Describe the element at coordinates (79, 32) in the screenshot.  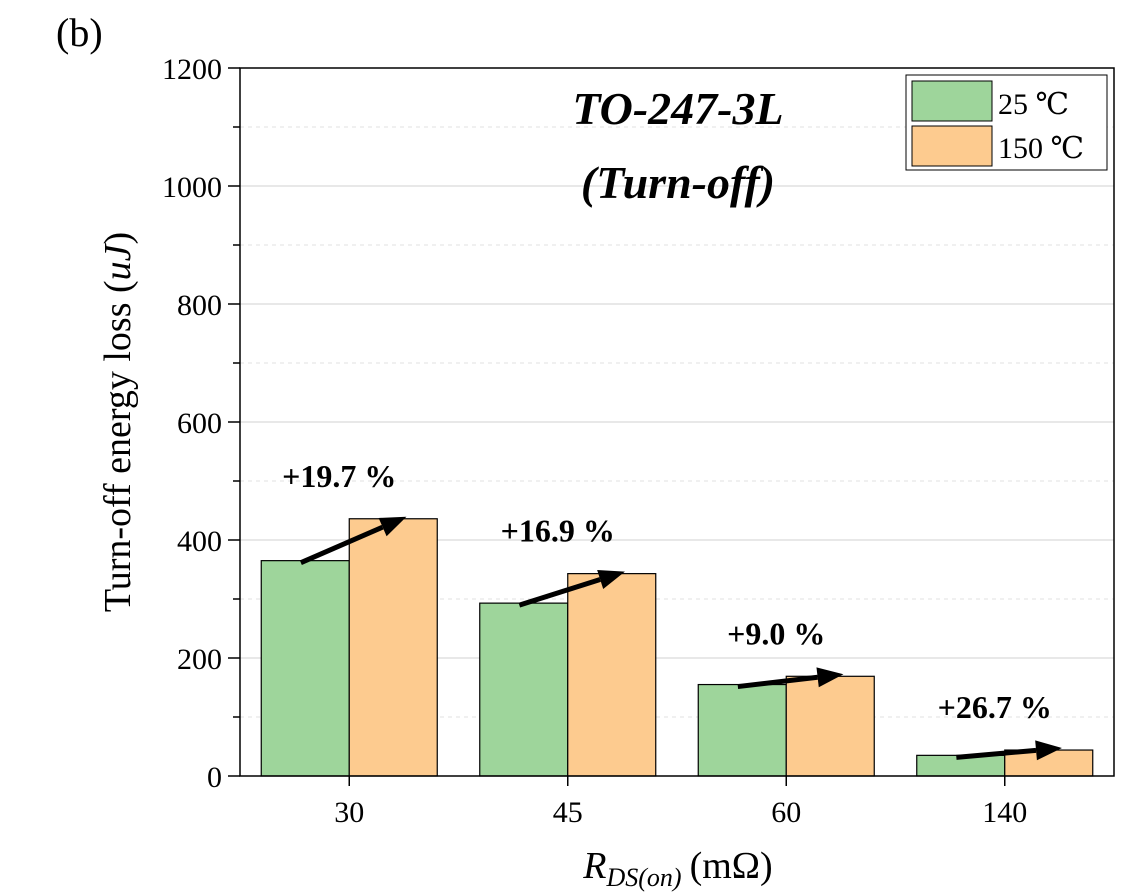
I see `panel-label: (b)` at that location.